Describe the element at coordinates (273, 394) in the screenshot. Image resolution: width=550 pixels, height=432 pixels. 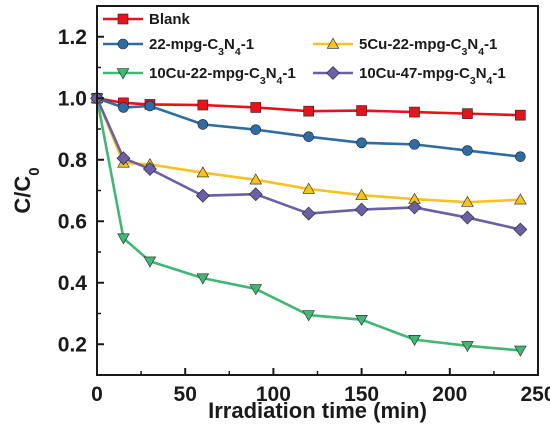
I see `x-tick-label: 100` at that location.